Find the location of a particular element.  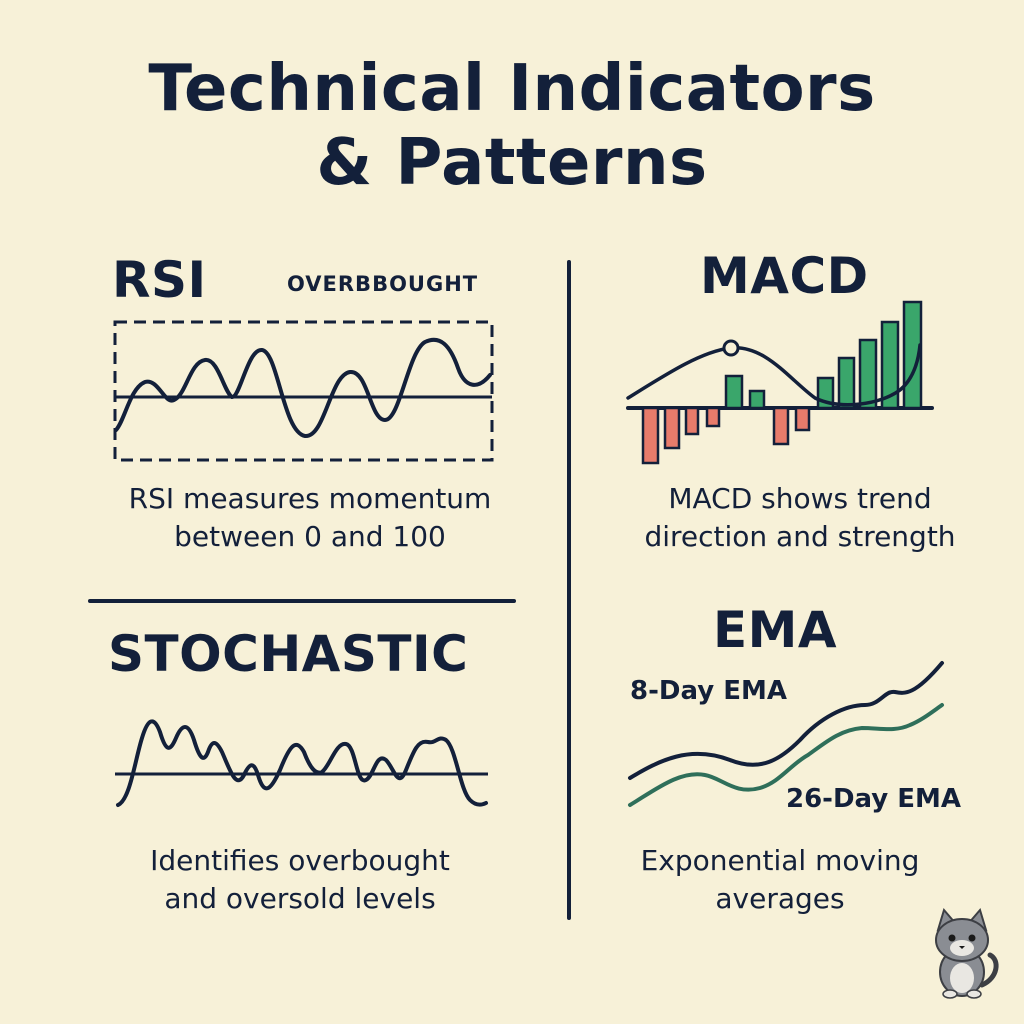

ema-slow-label: 26-Day EMA is located at coordinates (874, 799).